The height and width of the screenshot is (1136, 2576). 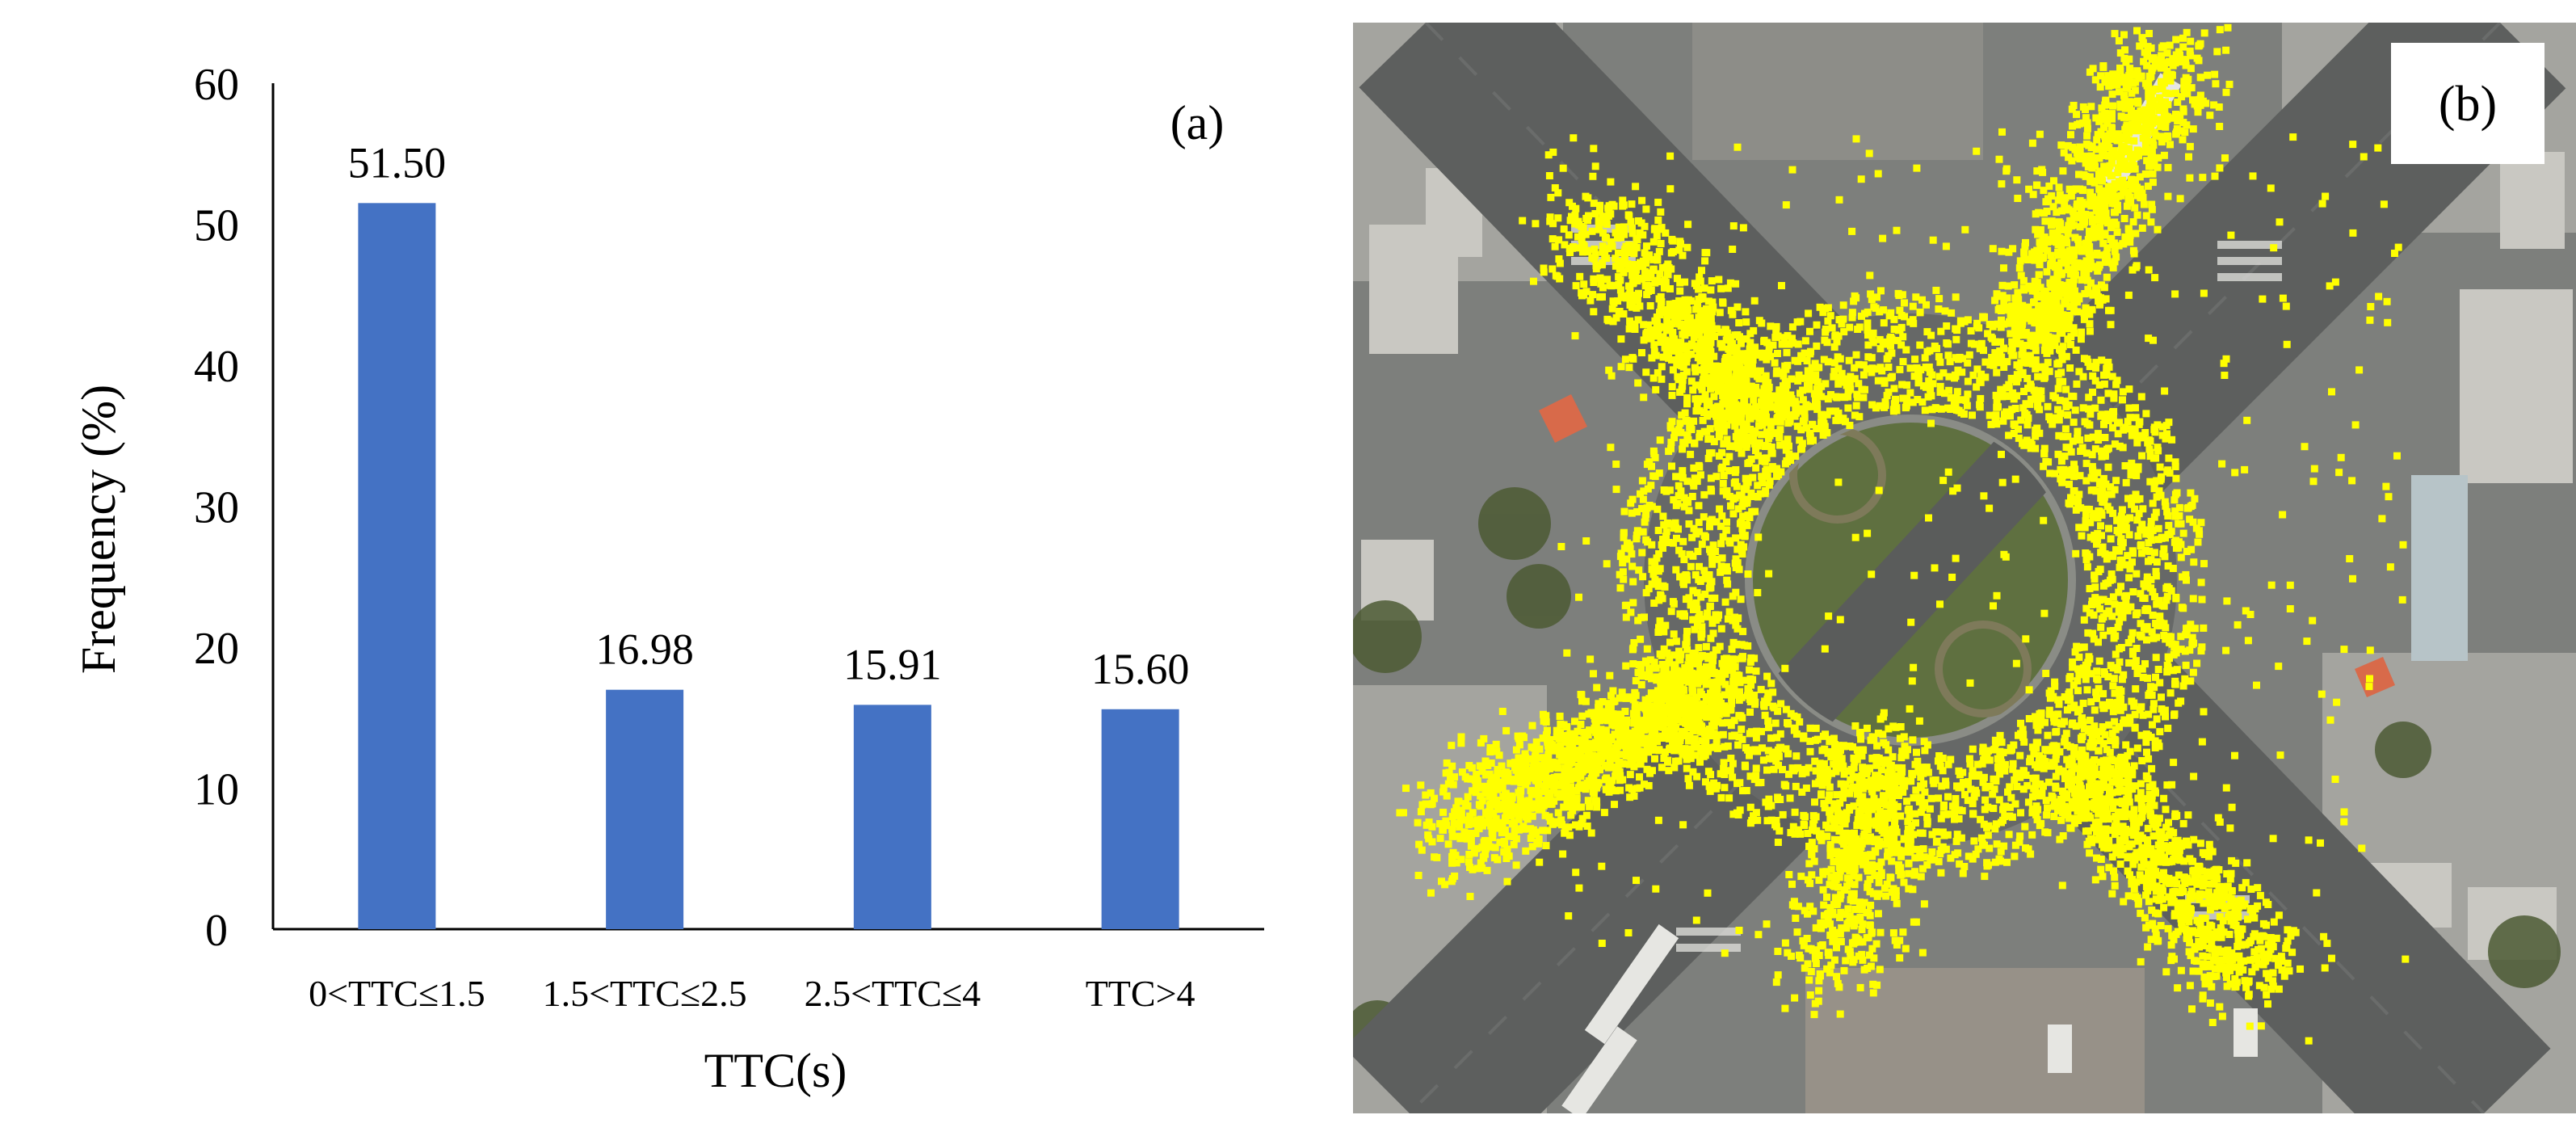 What do you see at coordinates (1197, 122) in the screenshot?
I see `panel-label-a: (a)` at bounding box center [1197, 122].